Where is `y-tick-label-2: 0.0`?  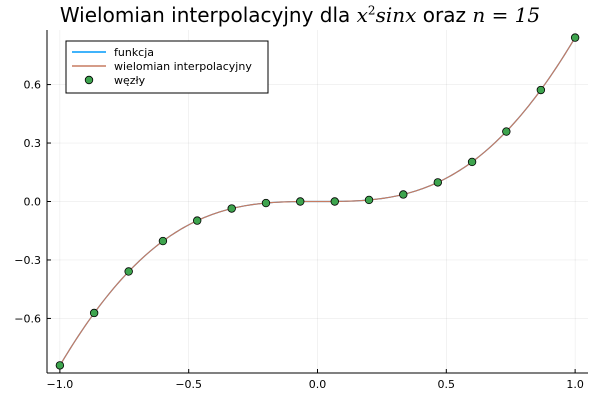
y-tick-label-2: 0.0 is located at coordinates (33, 202).